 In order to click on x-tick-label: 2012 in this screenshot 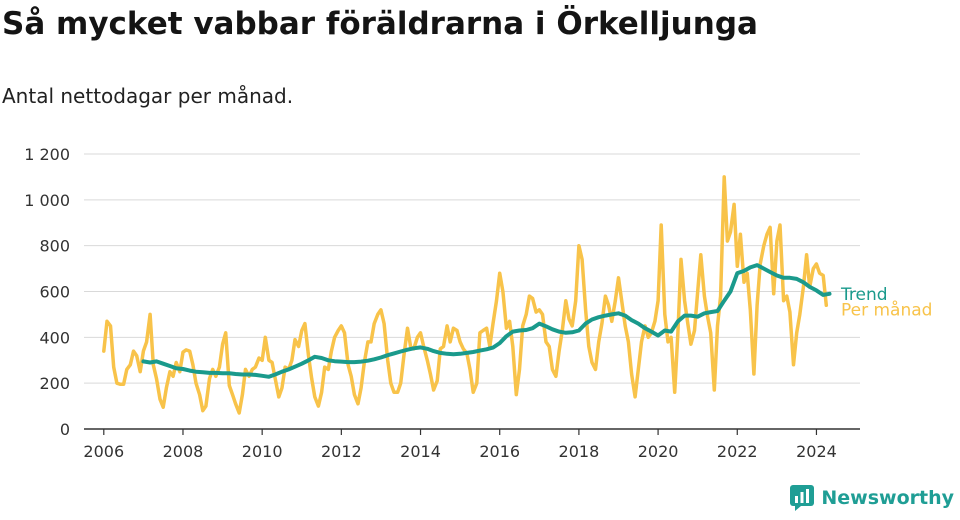, I will do `click(341, 451)`.